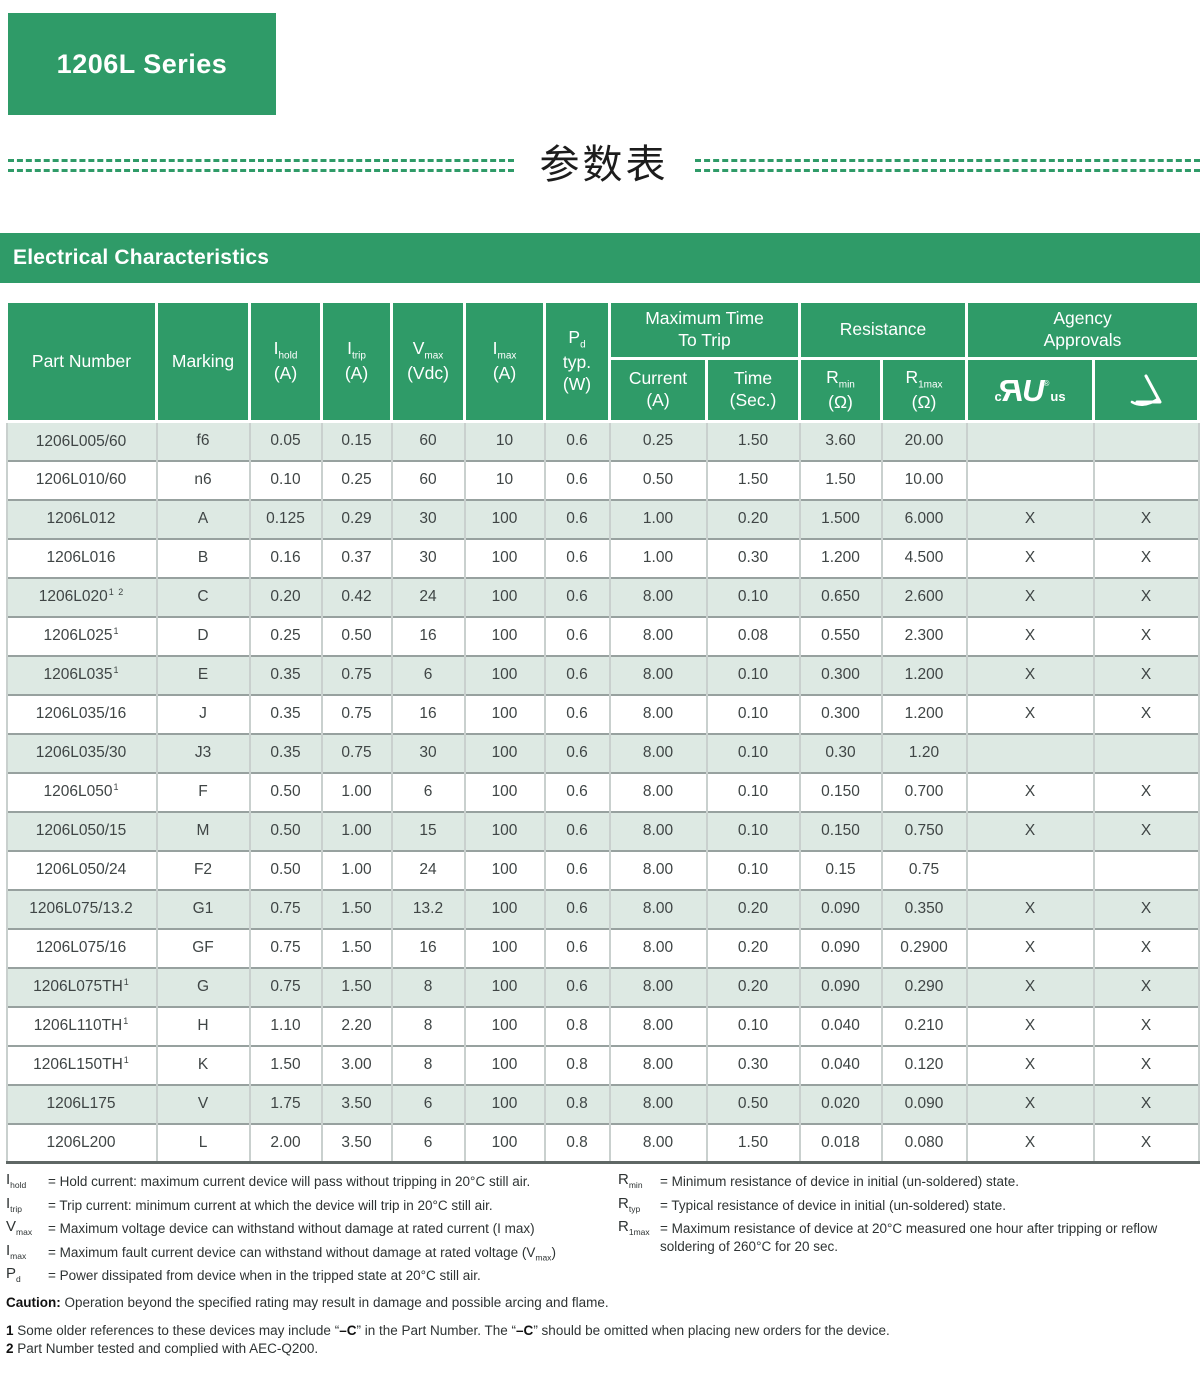 The image size is (1200, 1378). Describe the element at coordinates (356, 1025) in the screenshot. I see `cell-itrip: 2.20` at that location.